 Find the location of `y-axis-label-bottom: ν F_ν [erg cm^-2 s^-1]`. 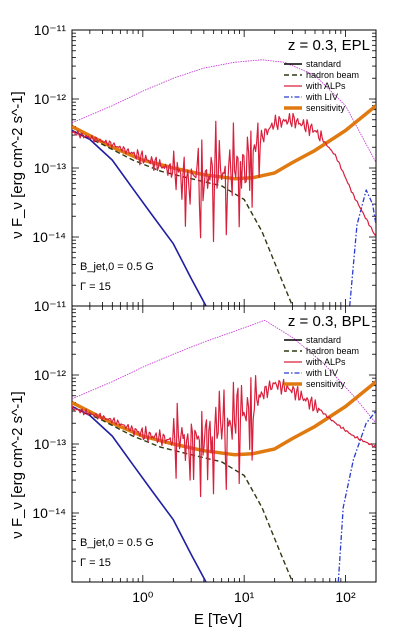

y-axis-label-bottom: ν F_ν [erg cm^-2 s^-1] is located at coordinates (17, 464).